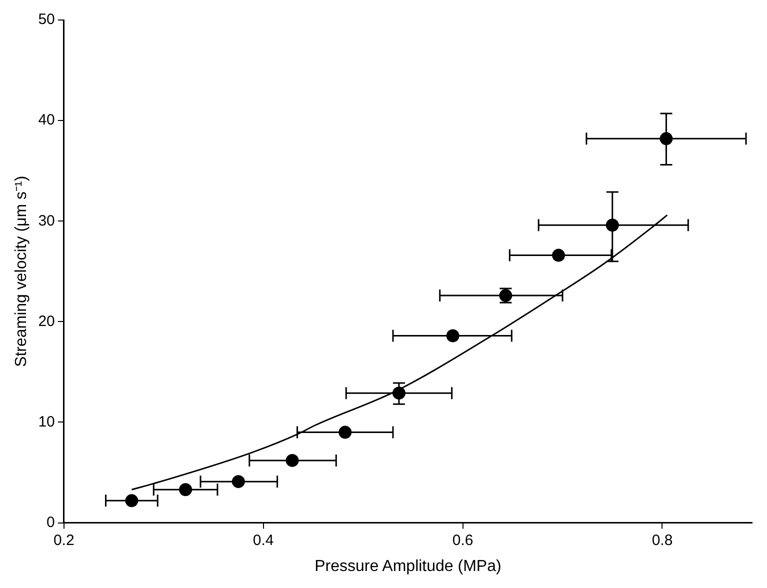 This screenshot has width=767, height=588. Describe the element at coordinates (46, 19) in the screenshot. I see `y-tick-label: 50` at that location.